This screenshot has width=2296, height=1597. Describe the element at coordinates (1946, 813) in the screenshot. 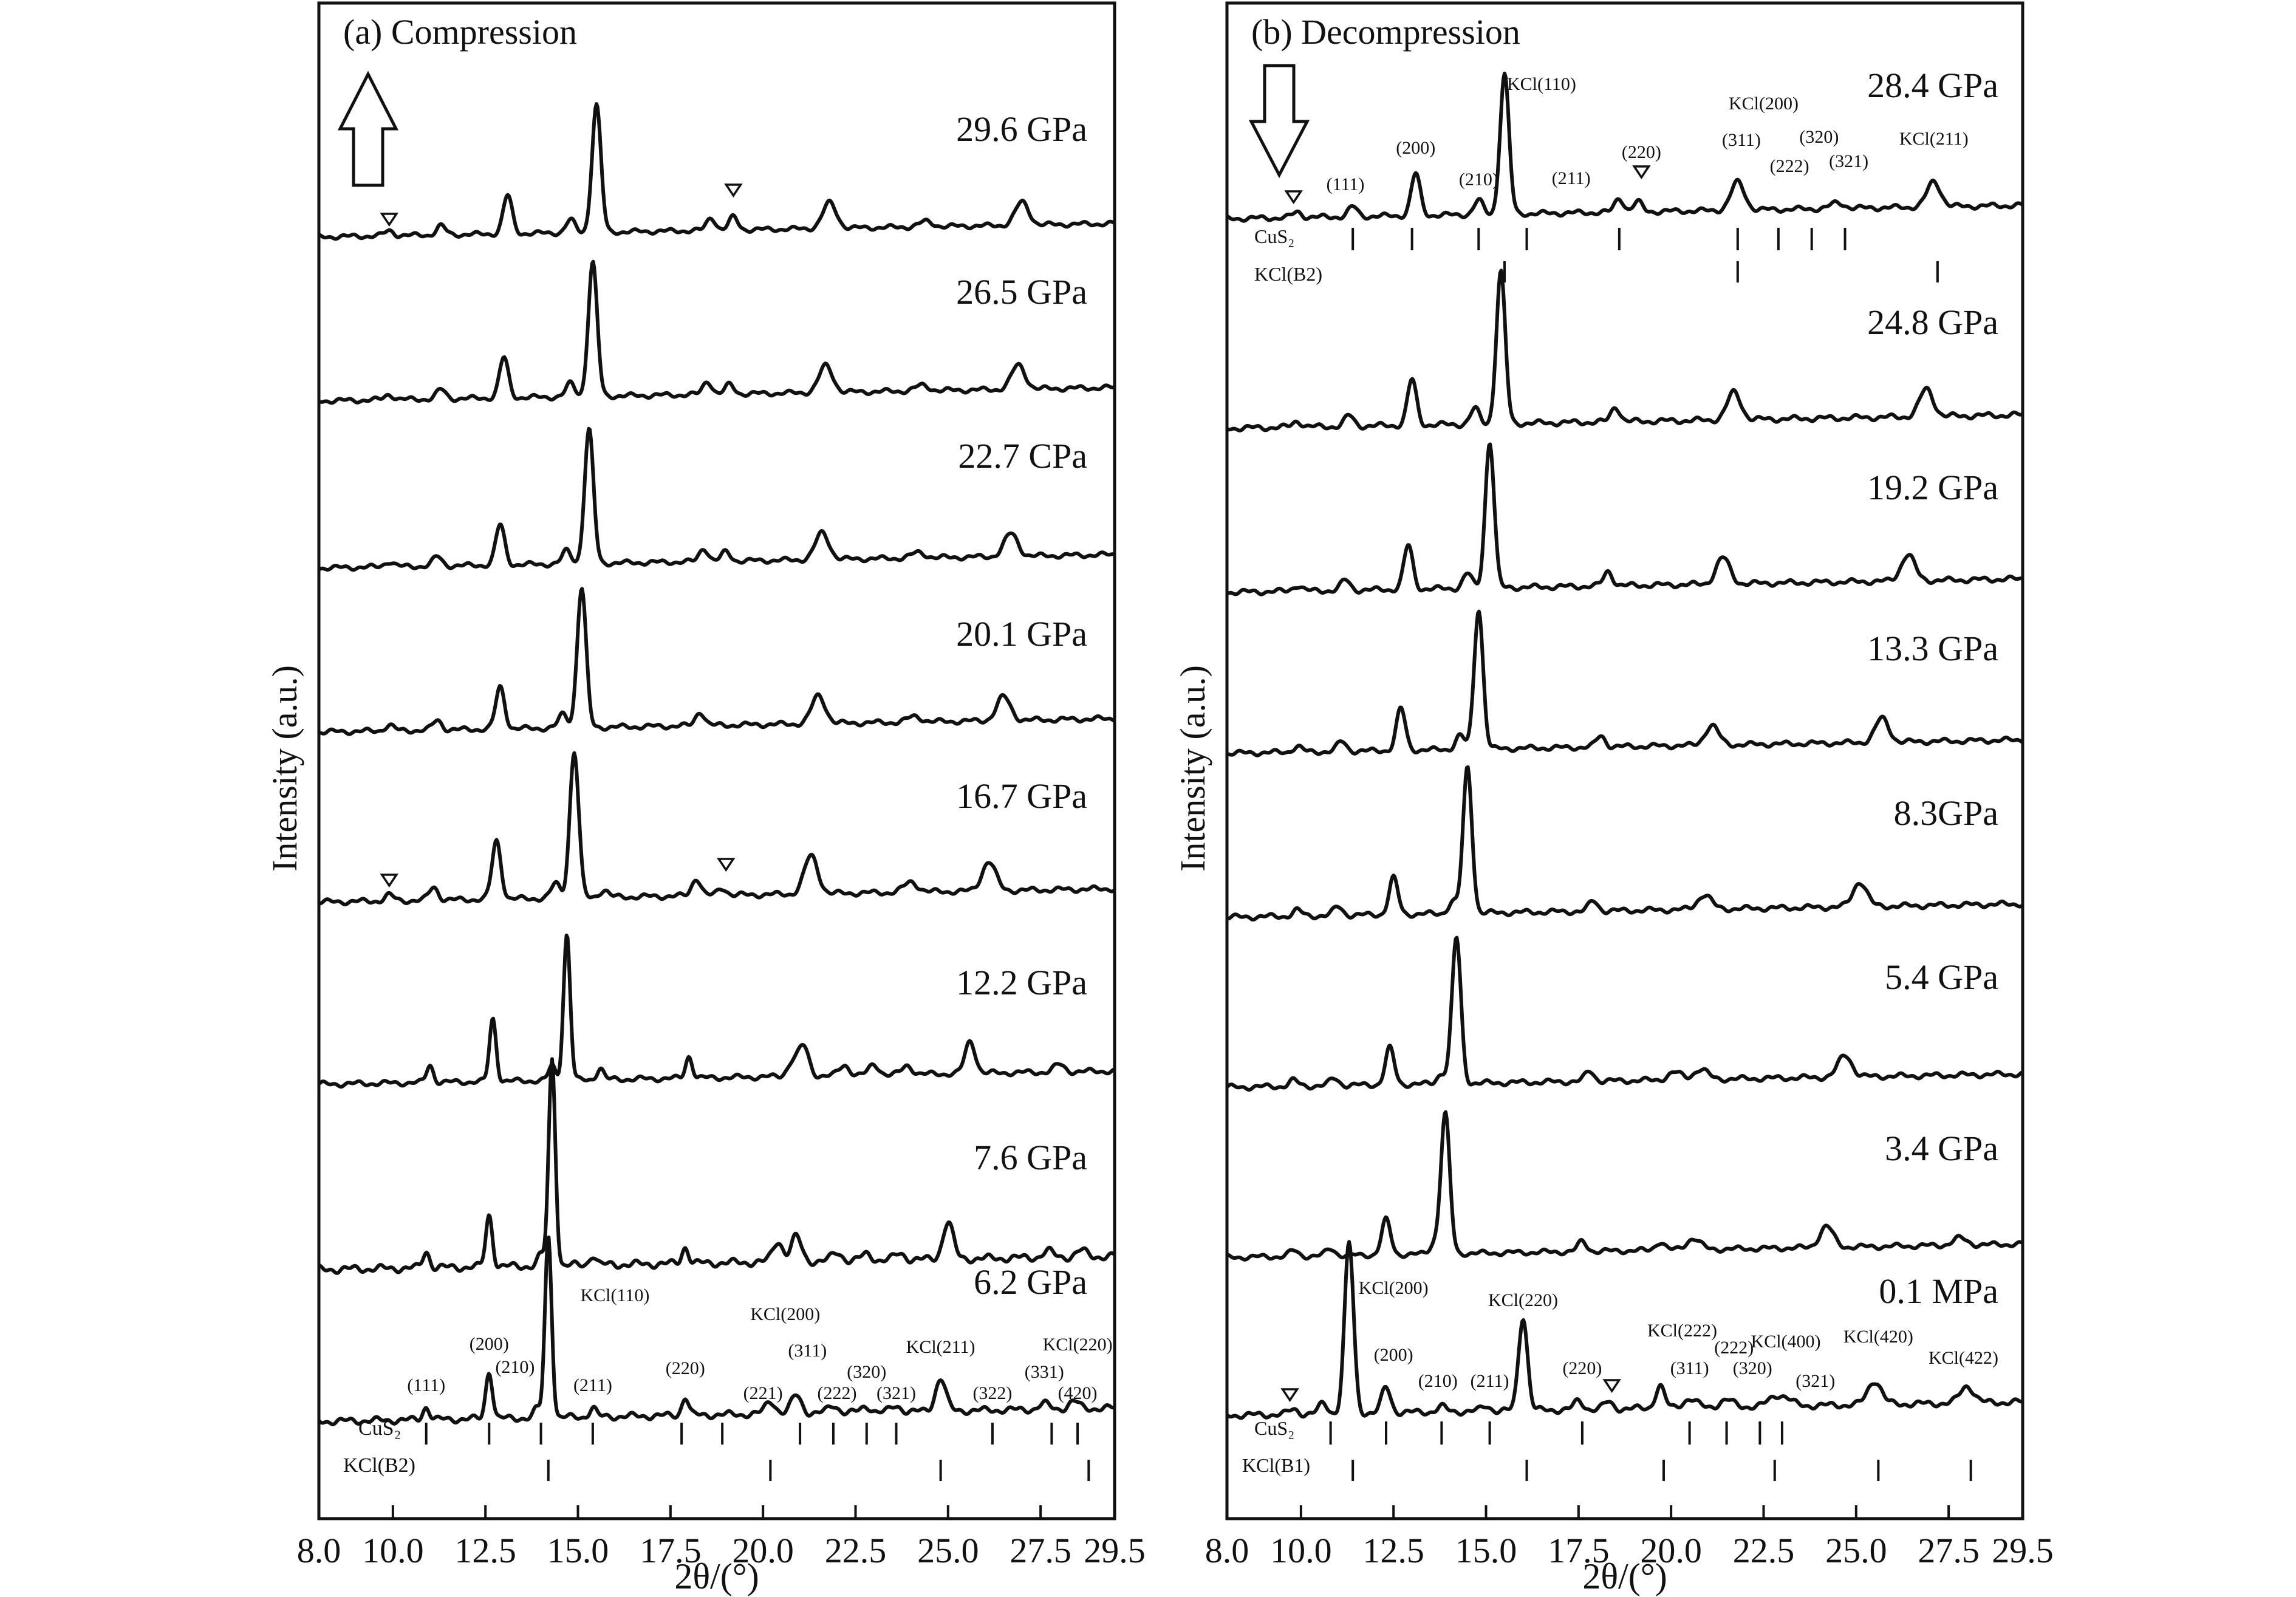

I see `pressure-label: 8.3GPa` at that location.